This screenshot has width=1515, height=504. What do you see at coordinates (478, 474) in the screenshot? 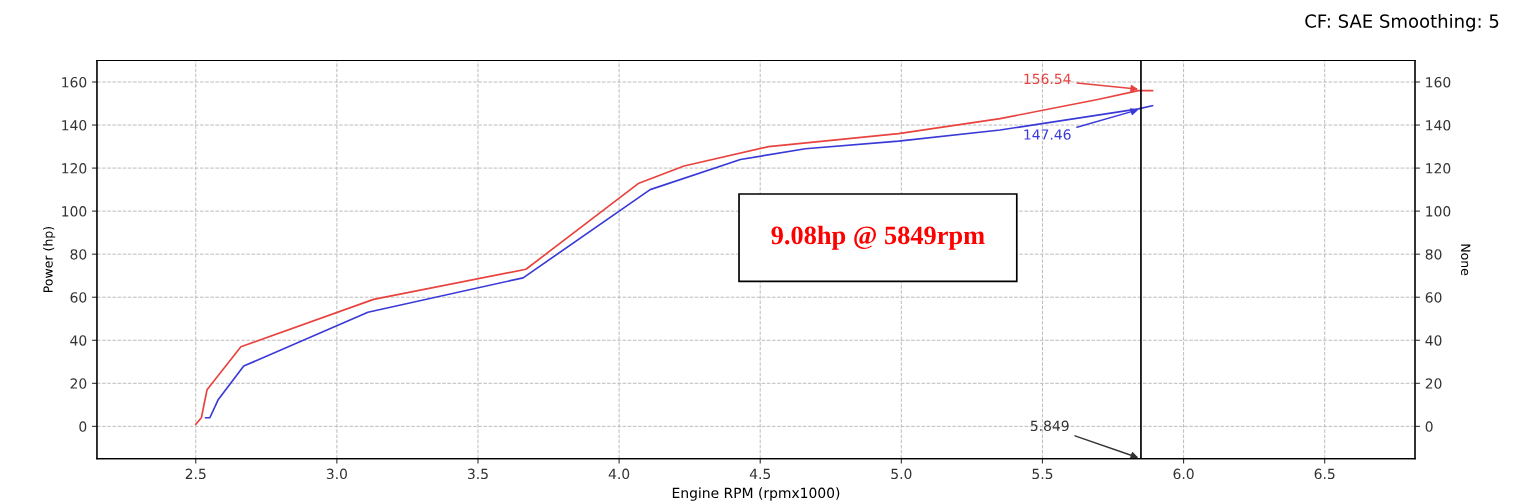
I see `x-tick-label: 3.5` at bounding box center [478, 474].